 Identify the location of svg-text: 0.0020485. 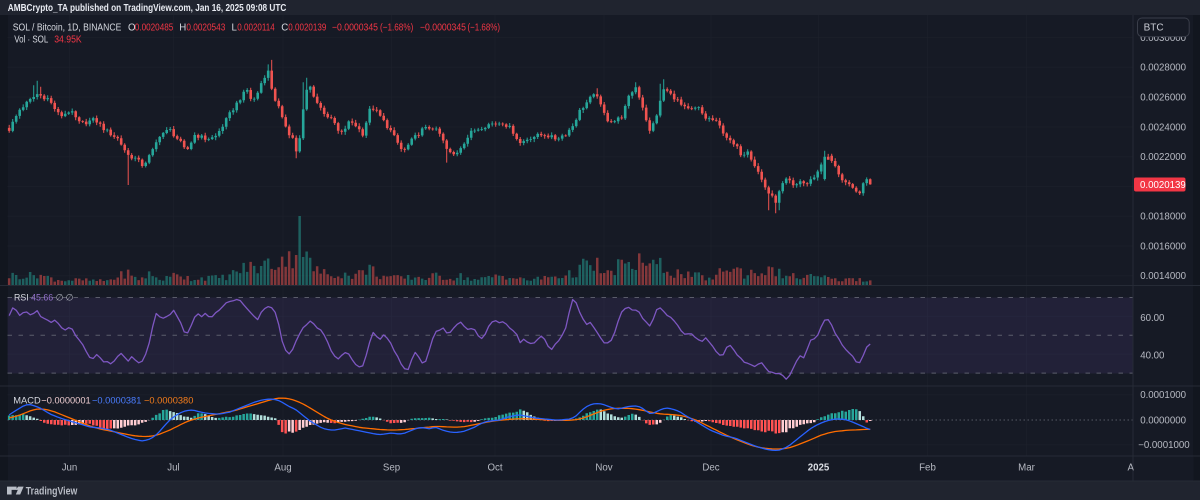
(154, 28).